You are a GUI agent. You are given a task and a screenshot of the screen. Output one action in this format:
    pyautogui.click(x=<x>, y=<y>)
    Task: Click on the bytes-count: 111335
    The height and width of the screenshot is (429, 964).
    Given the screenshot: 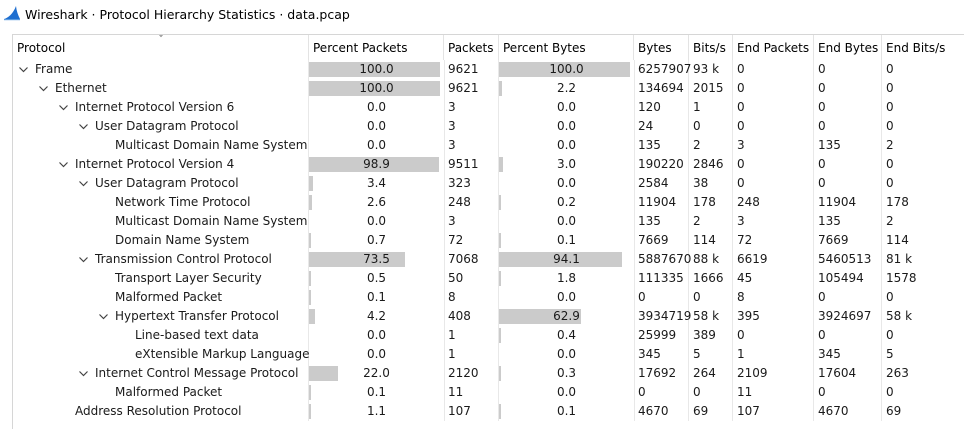 What is the action you would take?
    pyautogui.click(x=661, y=278)
    